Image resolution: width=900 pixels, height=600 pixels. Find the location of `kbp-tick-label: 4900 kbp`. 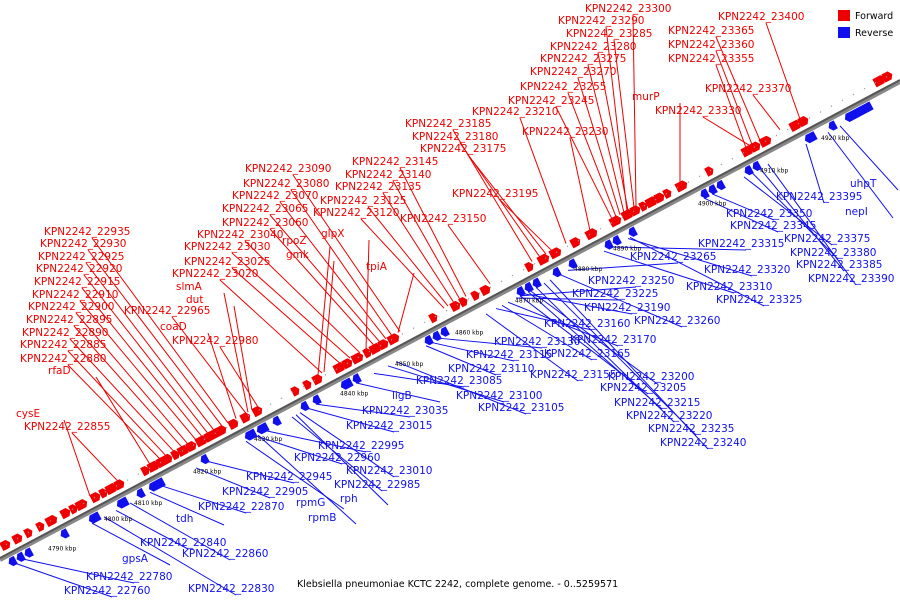

kbp-tick-label: 4900 kbp is located at coordinates (712, 203).